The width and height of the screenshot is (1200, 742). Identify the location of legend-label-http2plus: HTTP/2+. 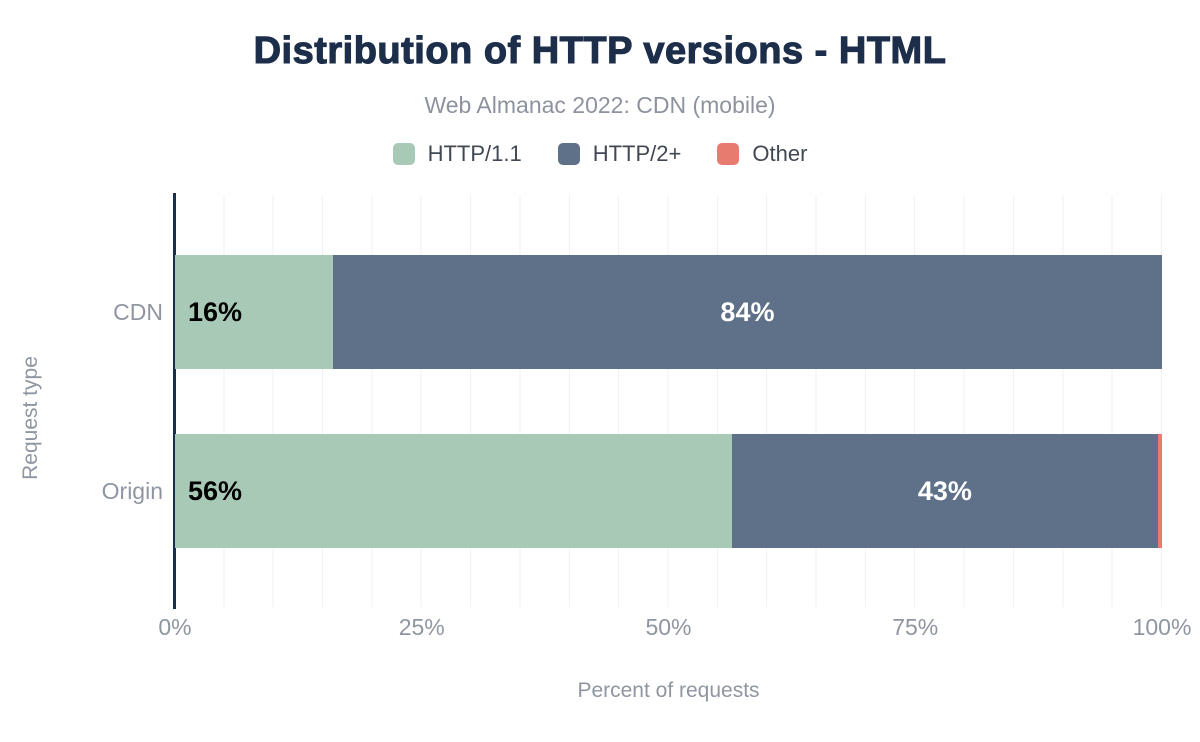
(637, 153).